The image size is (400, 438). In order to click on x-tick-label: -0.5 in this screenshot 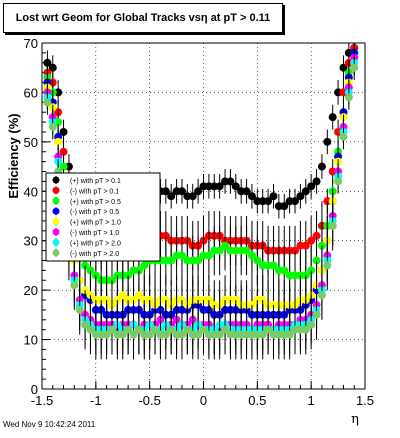, I will do `click(149, 400)`.